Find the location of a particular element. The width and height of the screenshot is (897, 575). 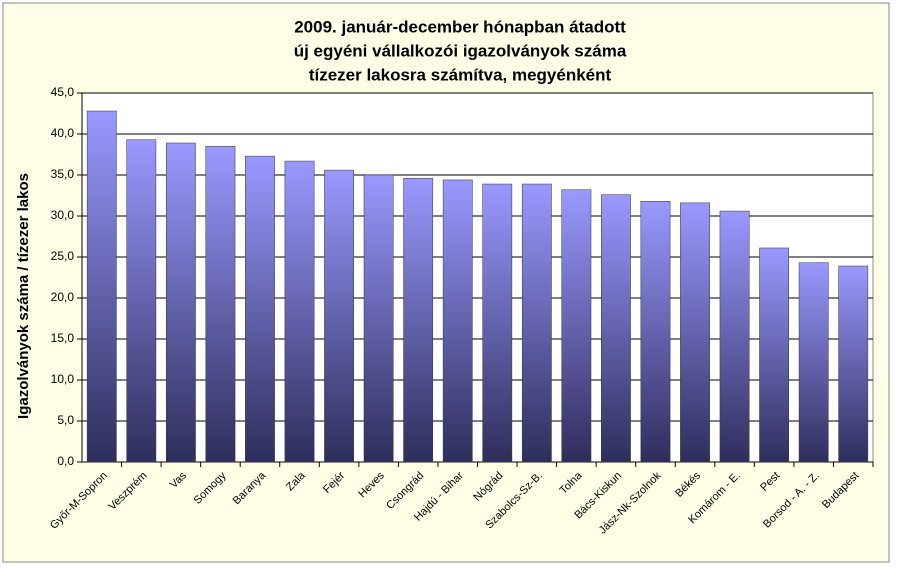

y-tick-label: 45,0 is located at coordinates (63, 92).